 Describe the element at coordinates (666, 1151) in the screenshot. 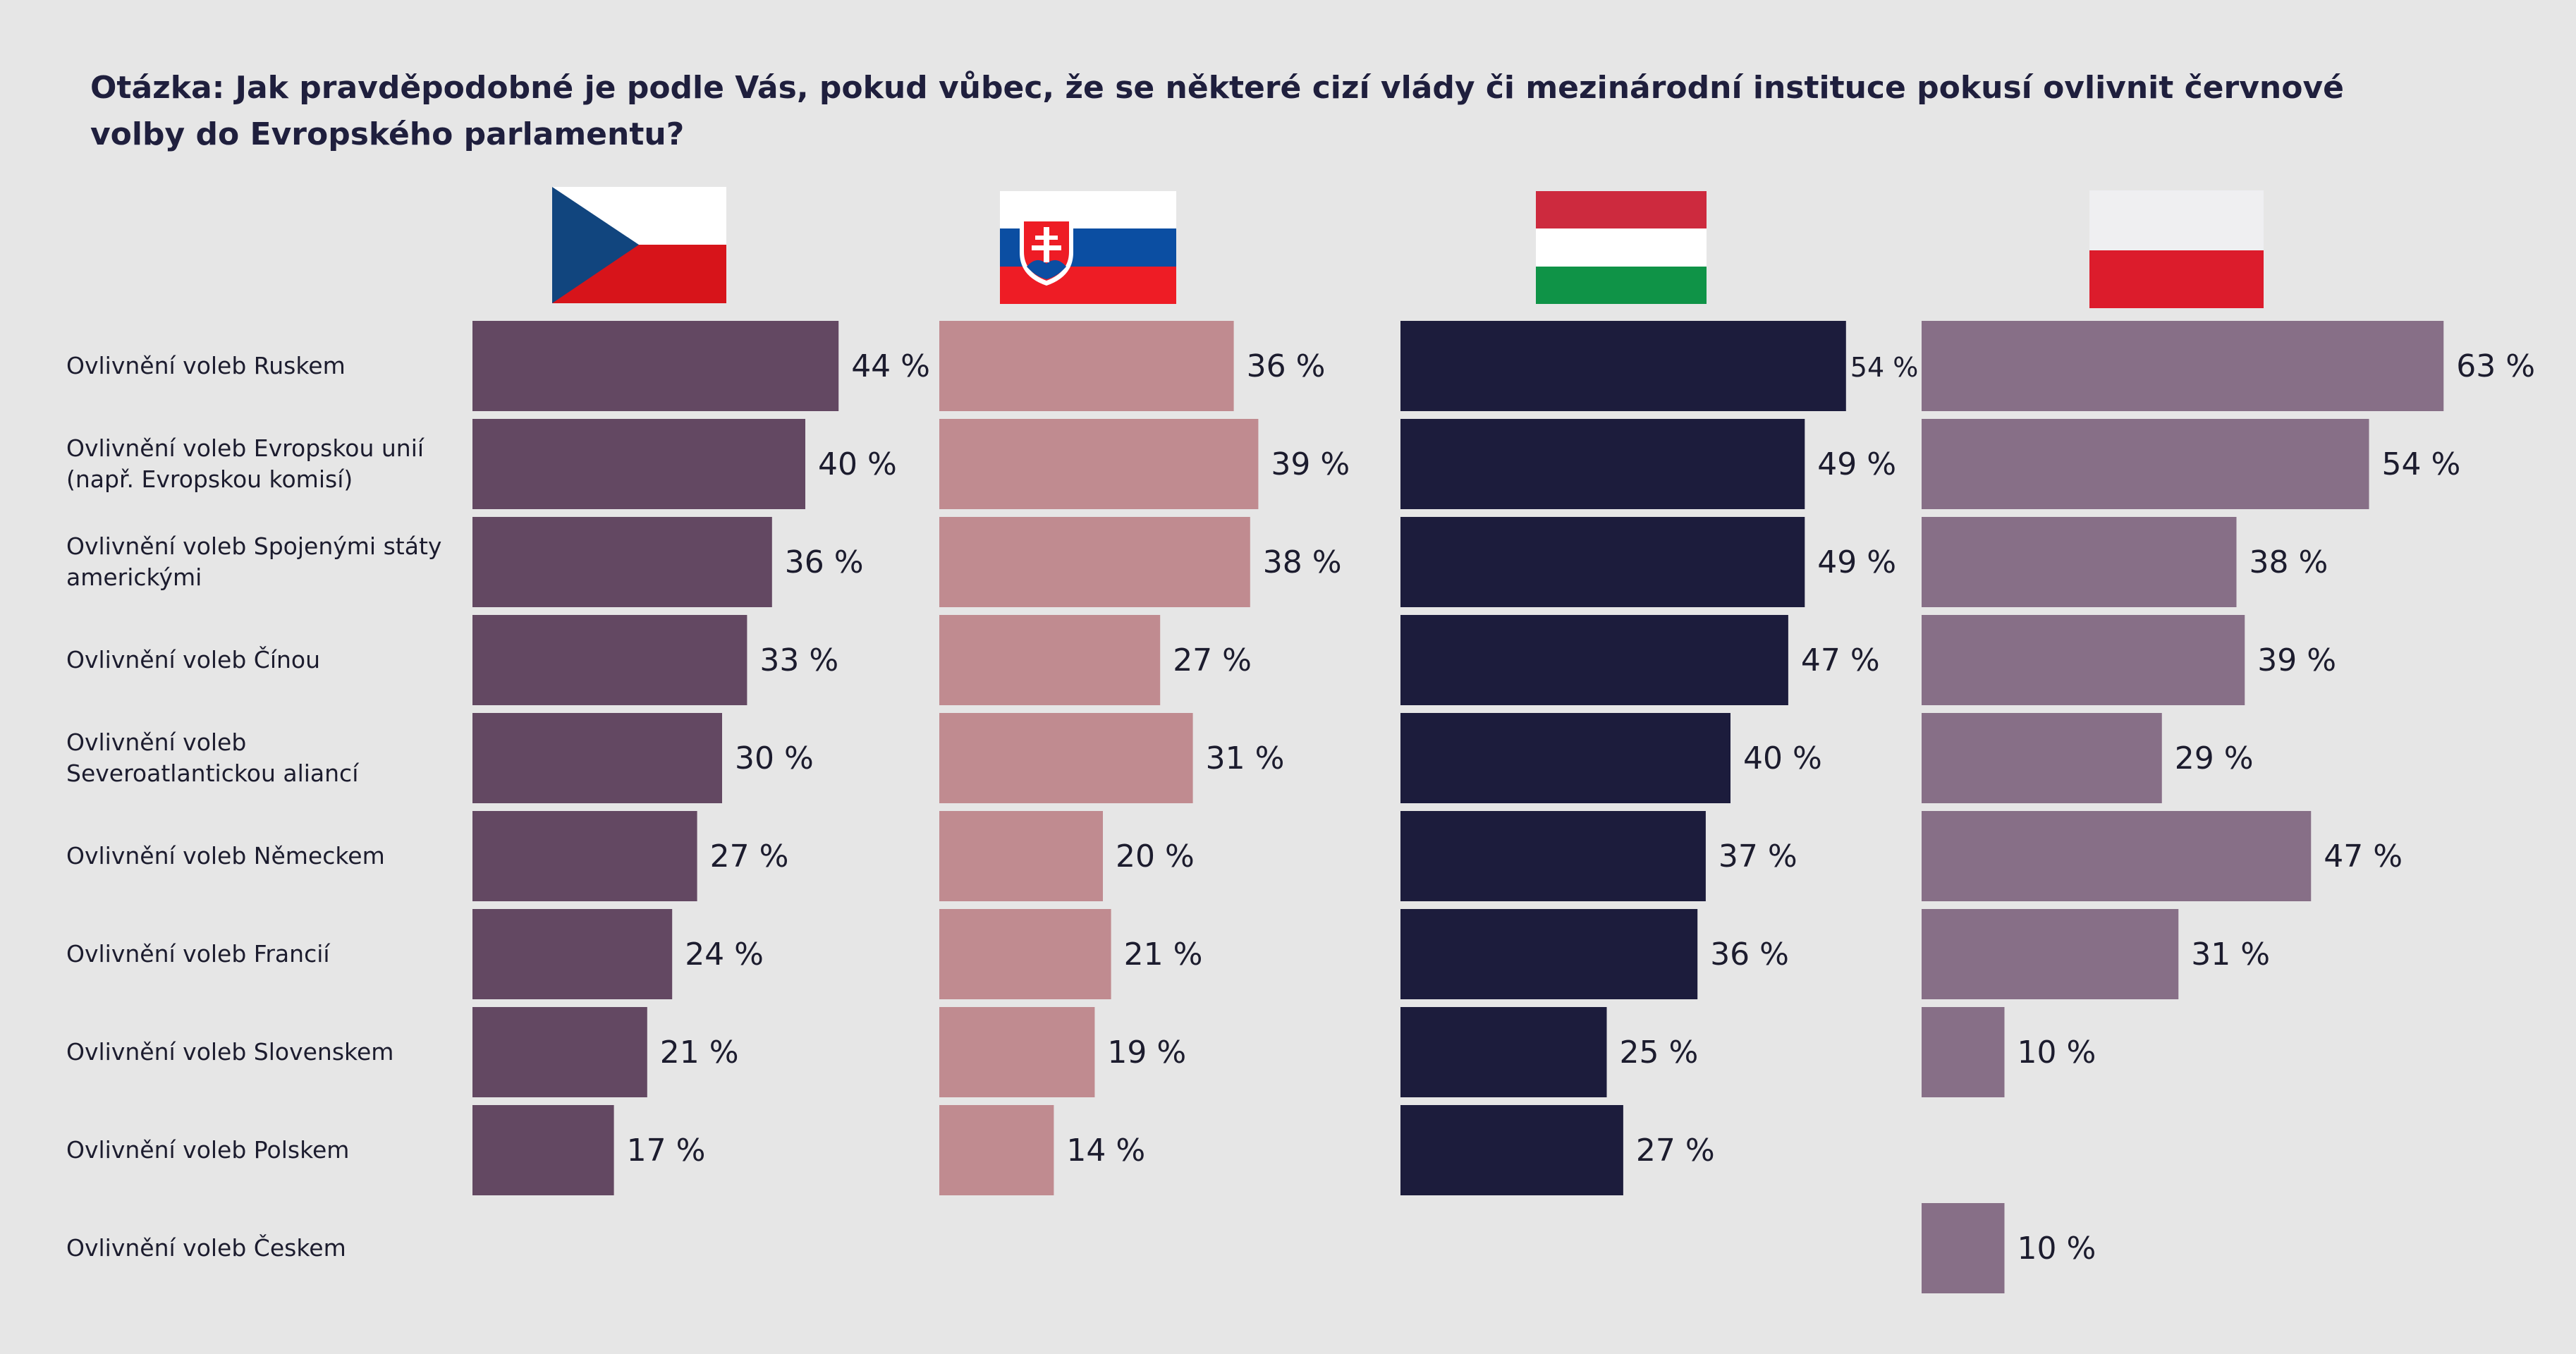

I see `value-label: 17 %` at that location.